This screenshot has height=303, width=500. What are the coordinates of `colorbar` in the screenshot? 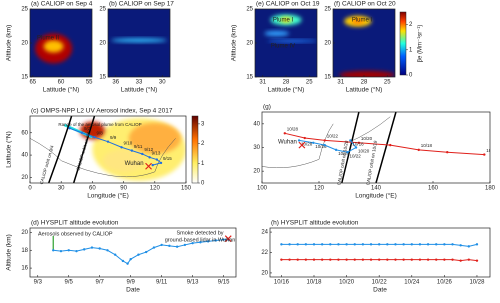 It's located at (195, 149).